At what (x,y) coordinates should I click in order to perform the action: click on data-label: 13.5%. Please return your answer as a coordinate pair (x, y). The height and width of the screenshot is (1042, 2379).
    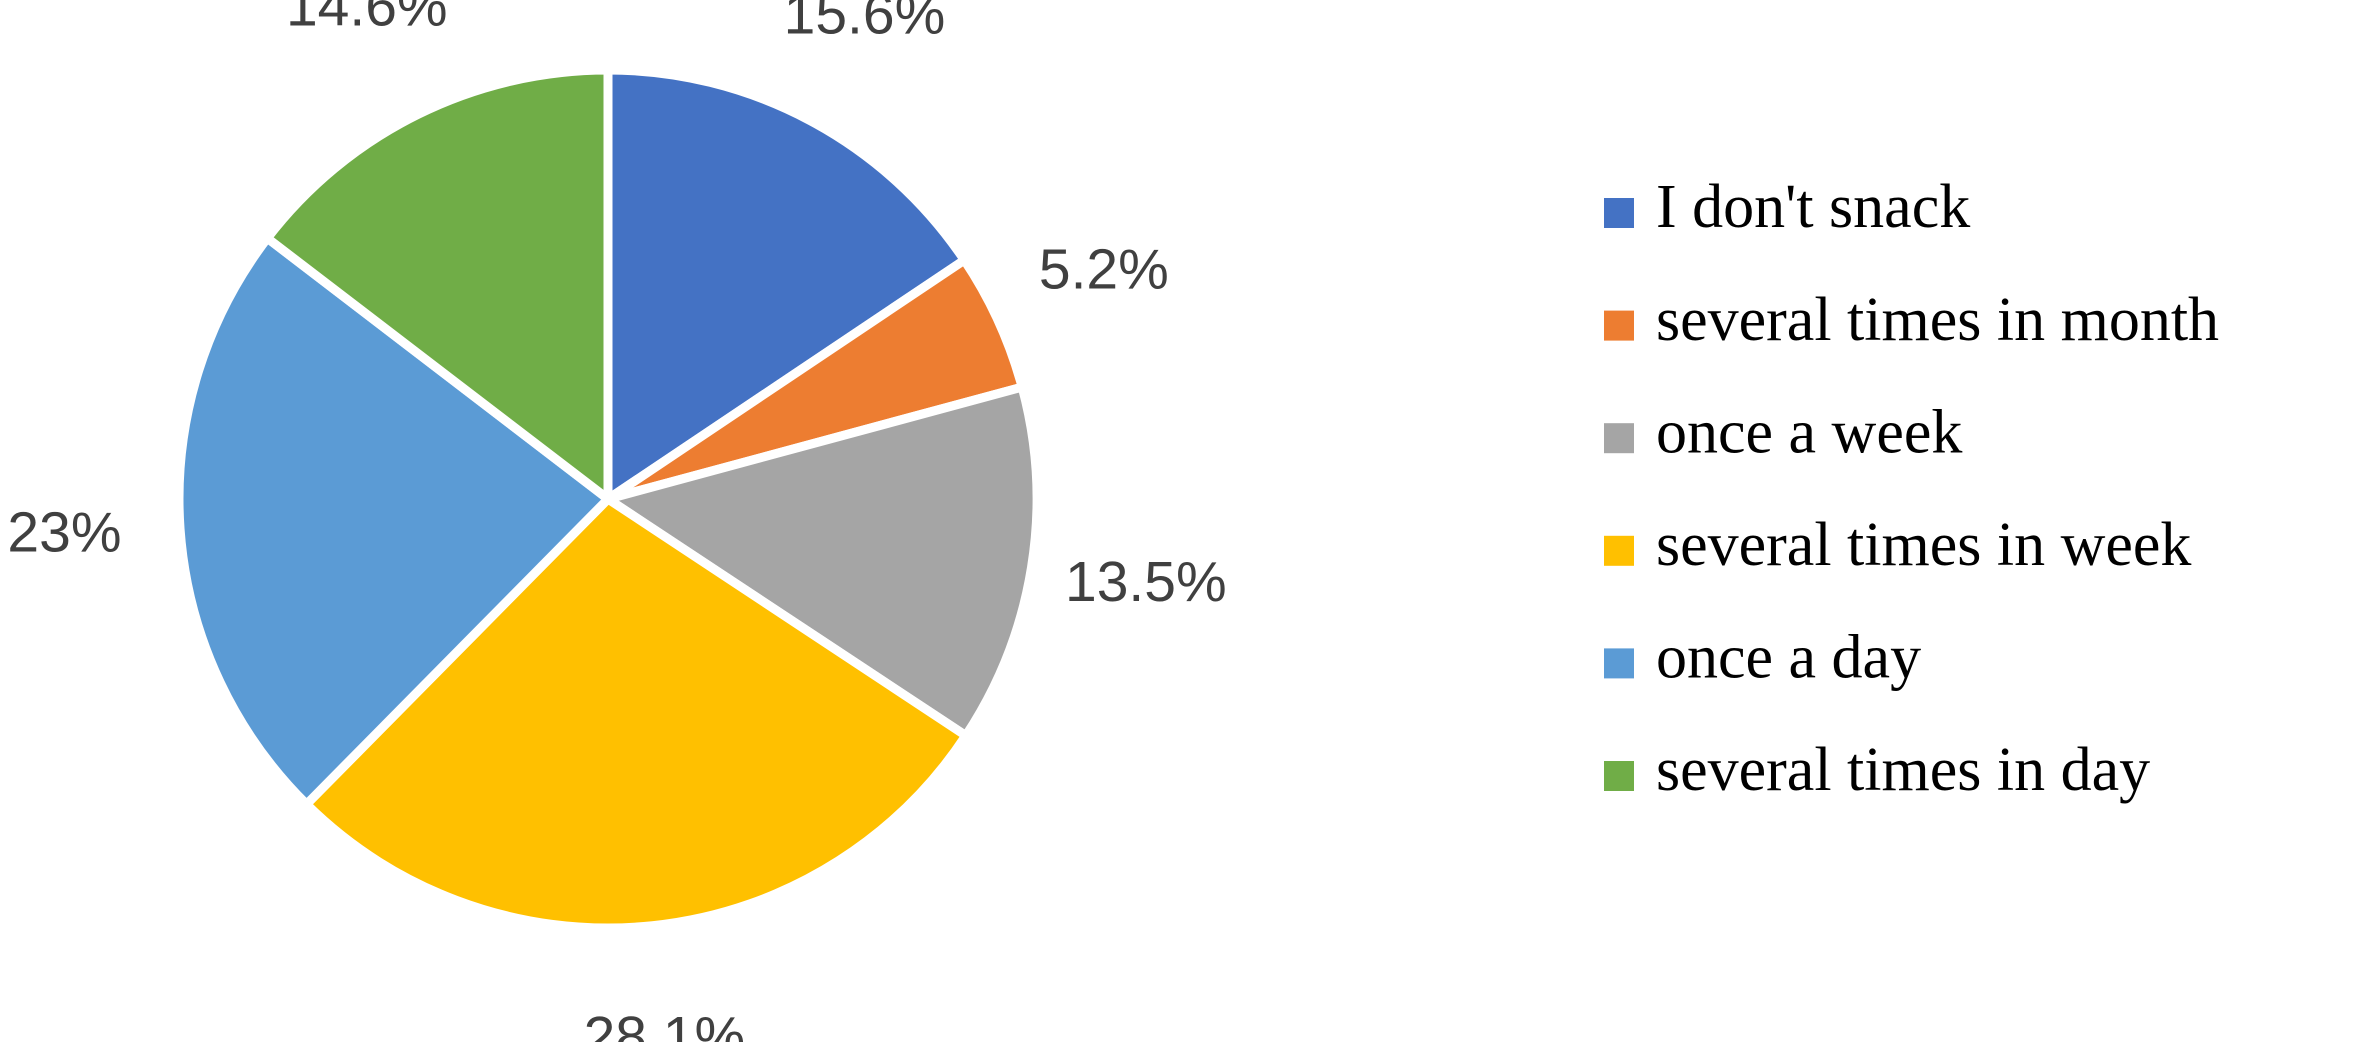
    Looking at the image, I should click on (1146, 582).